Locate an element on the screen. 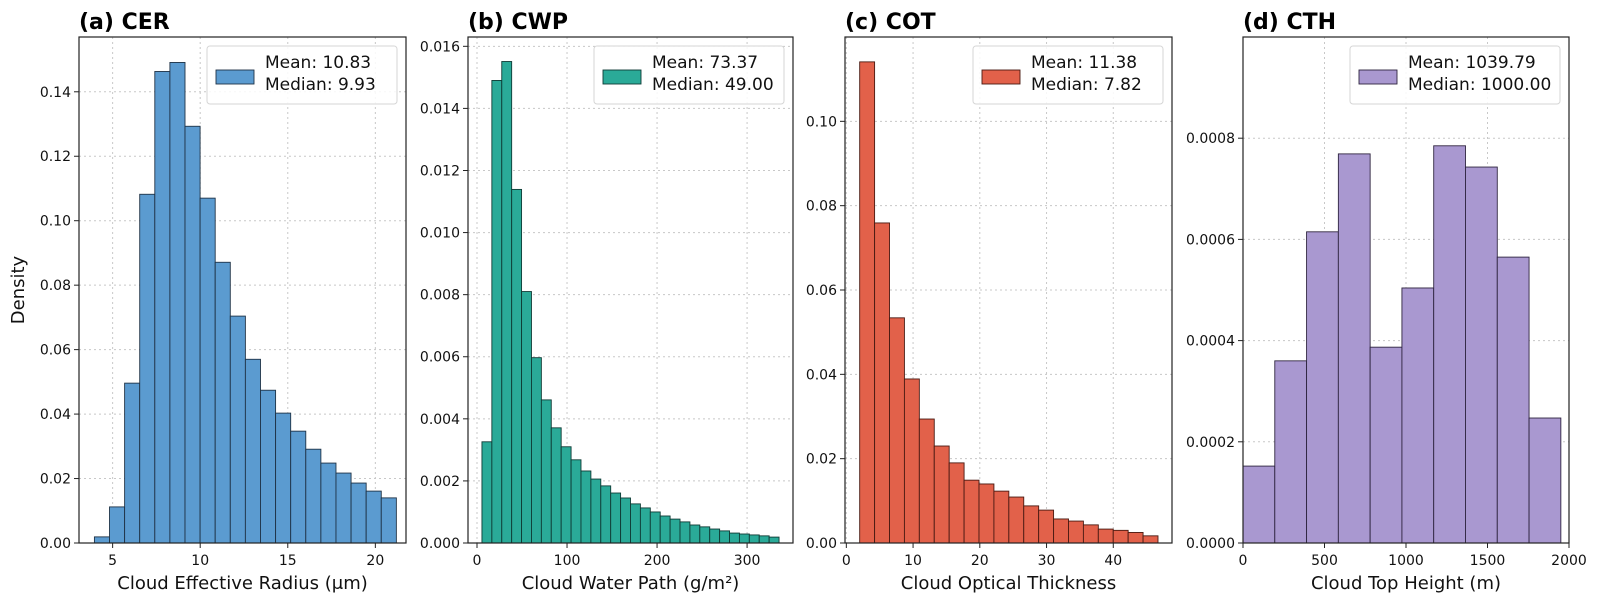 Image resolution: width=1599 pixels, height=607 pixels. y-axis-label: Density is located at coordinates (18, 289).